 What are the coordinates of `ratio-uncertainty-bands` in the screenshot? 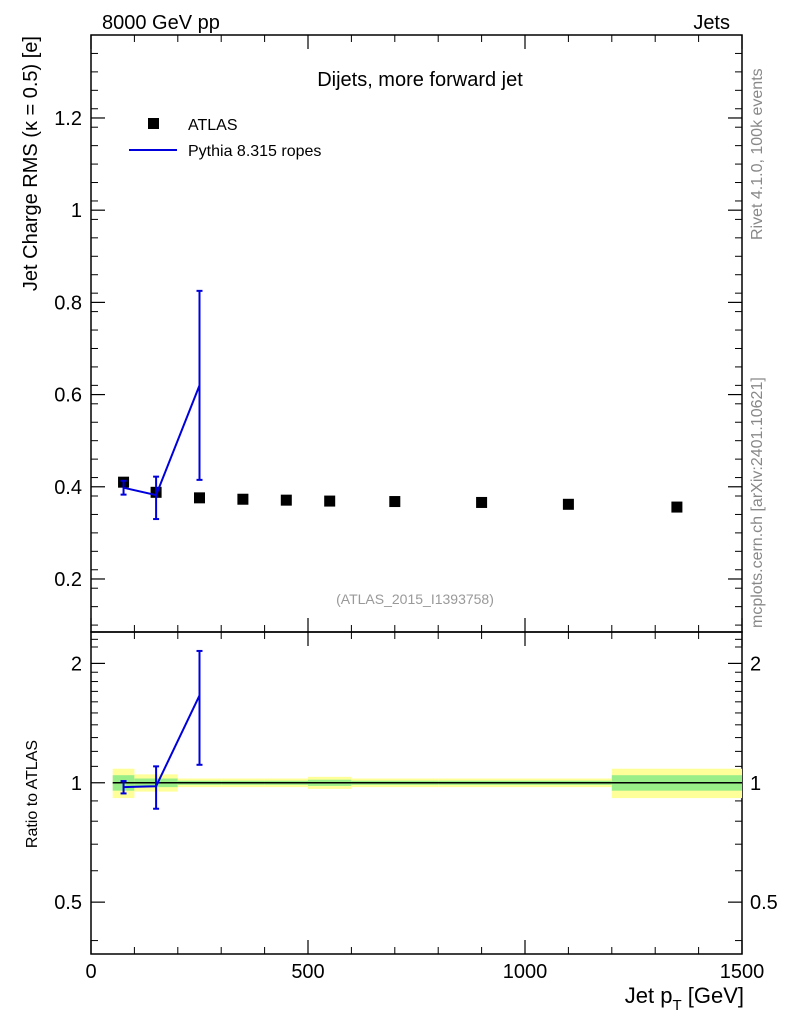 It's located at (427, 783).